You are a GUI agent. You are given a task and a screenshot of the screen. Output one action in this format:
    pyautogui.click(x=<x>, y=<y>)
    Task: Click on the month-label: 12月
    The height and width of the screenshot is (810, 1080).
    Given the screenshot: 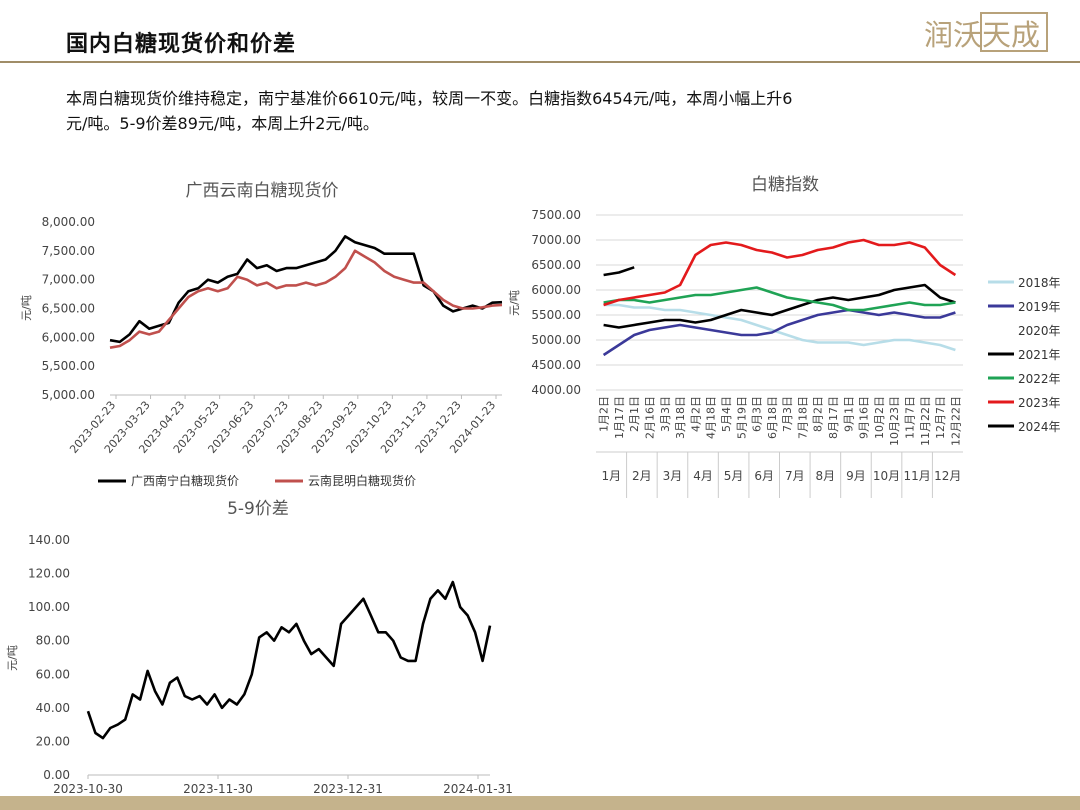 What is the action you would take?
    pyautogui.click(x=947, y=476)
    